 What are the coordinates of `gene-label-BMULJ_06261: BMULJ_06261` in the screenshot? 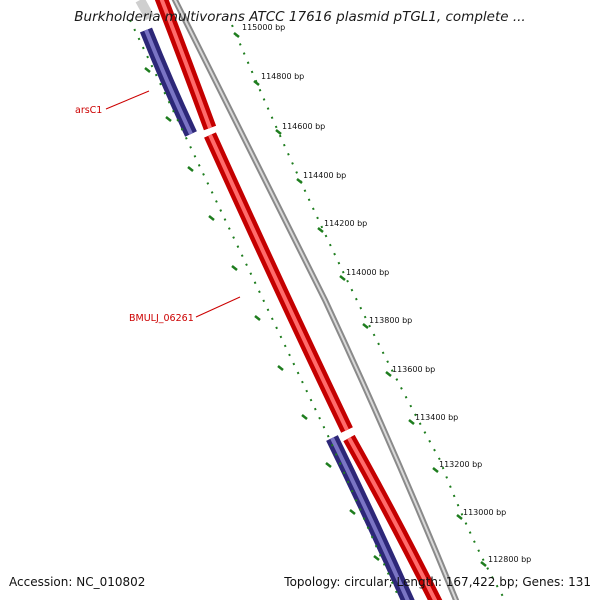 It's located at (161, 318).